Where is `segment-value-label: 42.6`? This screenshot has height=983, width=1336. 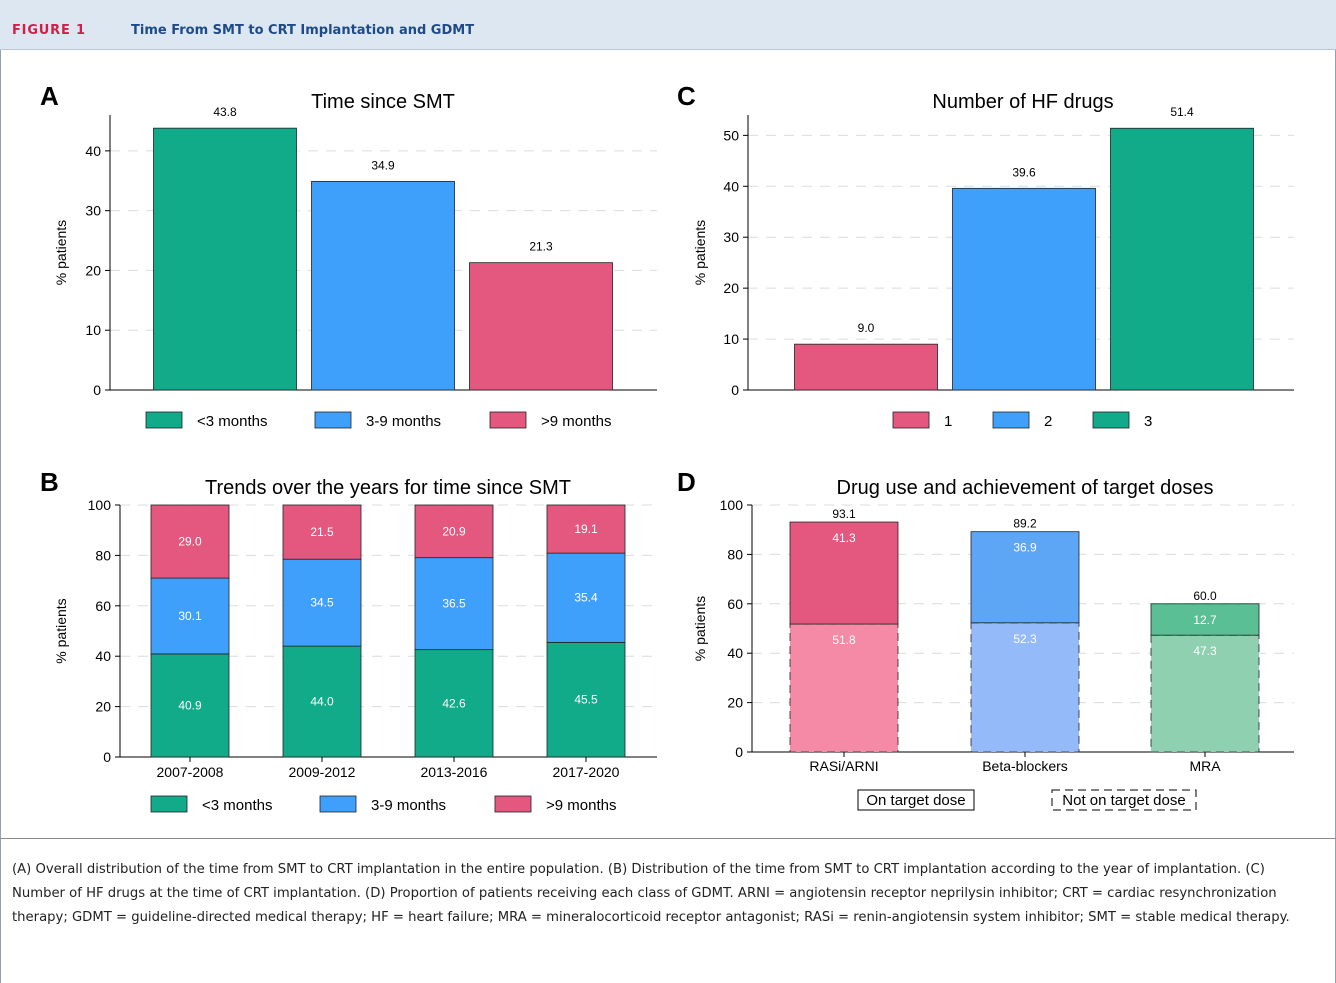 segment-value-label: 42.6 is located at coordinates (454, 703).